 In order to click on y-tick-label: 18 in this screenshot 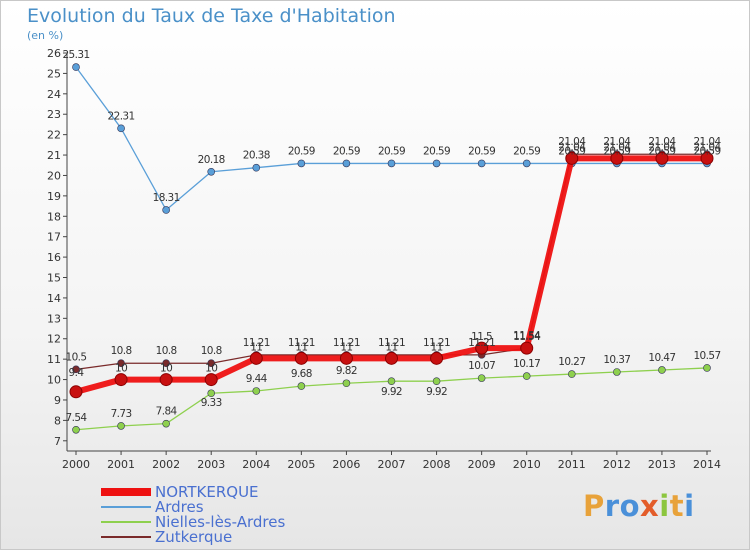, I will do `click(54, 216)`.